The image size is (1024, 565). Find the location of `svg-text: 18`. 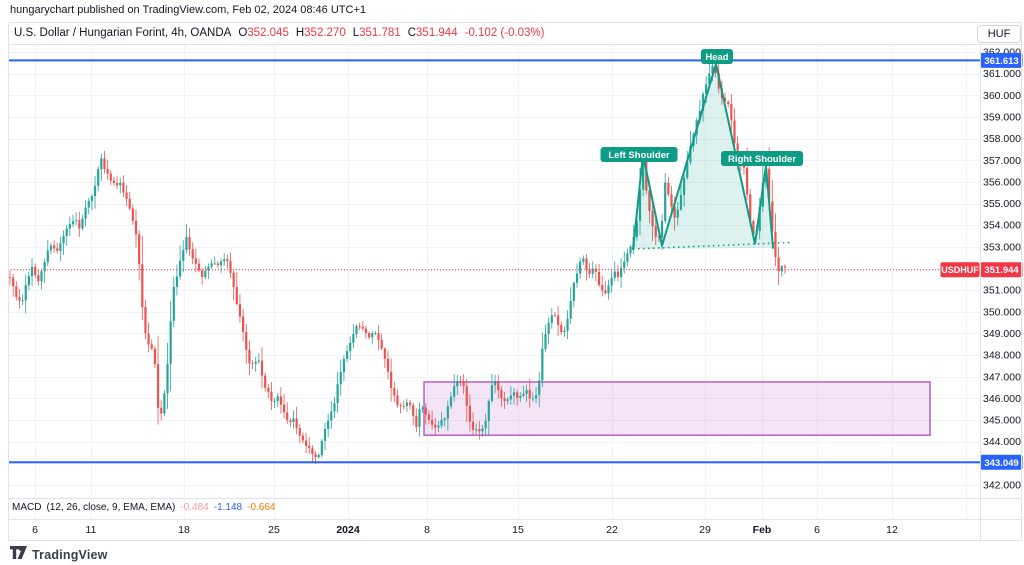

svg-text: 18 is located at coordinates (184, 530).